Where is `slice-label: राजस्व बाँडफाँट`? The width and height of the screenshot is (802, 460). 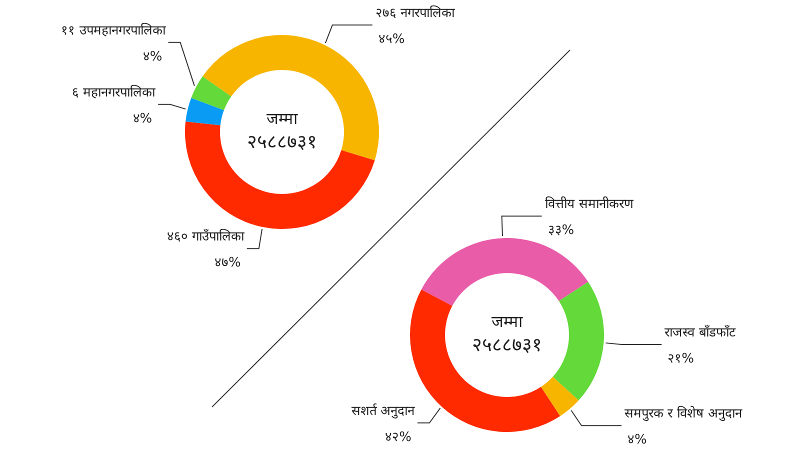 slice-label: राजस्व बाँडफाँट is located at coordinates (700, 332).